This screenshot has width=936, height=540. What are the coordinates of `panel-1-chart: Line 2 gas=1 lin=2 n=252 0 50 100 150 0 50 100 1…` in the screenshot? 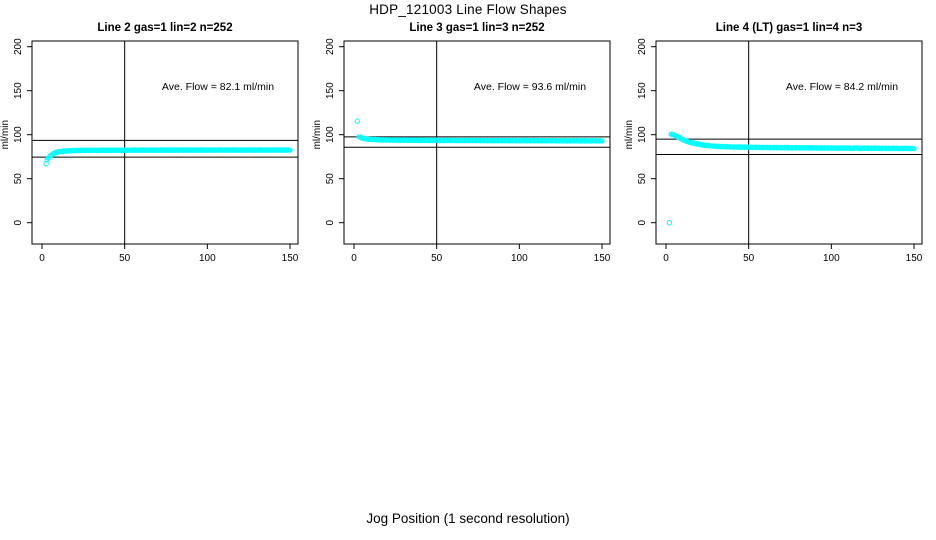 It's located at (149, 143).